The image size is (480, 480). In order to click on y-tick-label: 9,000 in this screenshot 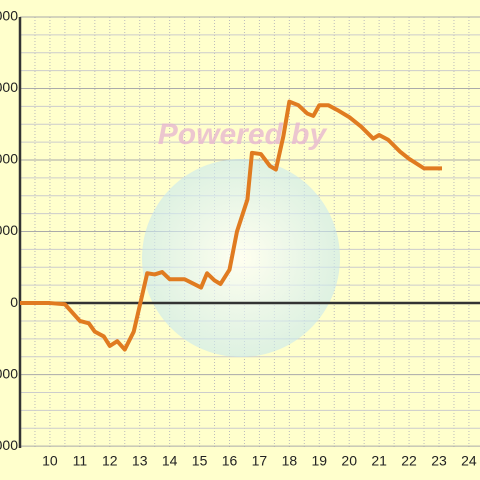, I will do `click(9, 87)`.